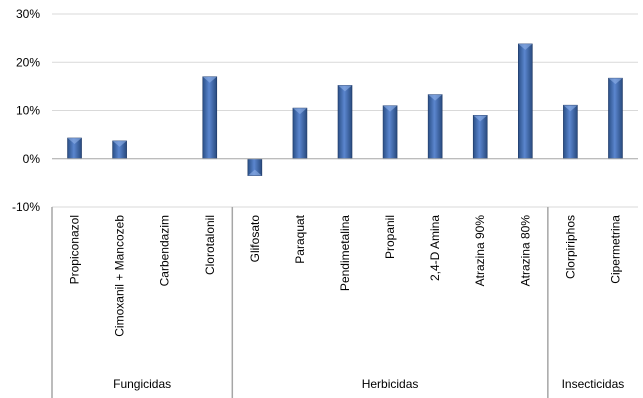 This screenshot has height=398, width=643. Describe the element at coordinates (165, 250) in the screenshot. I see `category-label: Carbendazim` at that location.